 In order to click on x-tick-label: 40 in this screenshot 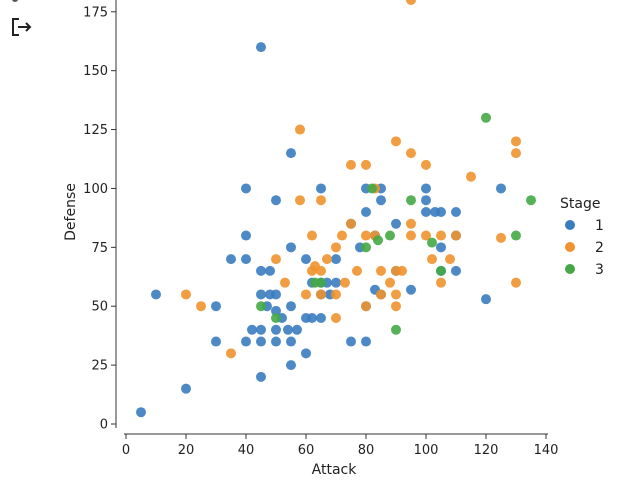, I will do `click(246, 450)`.